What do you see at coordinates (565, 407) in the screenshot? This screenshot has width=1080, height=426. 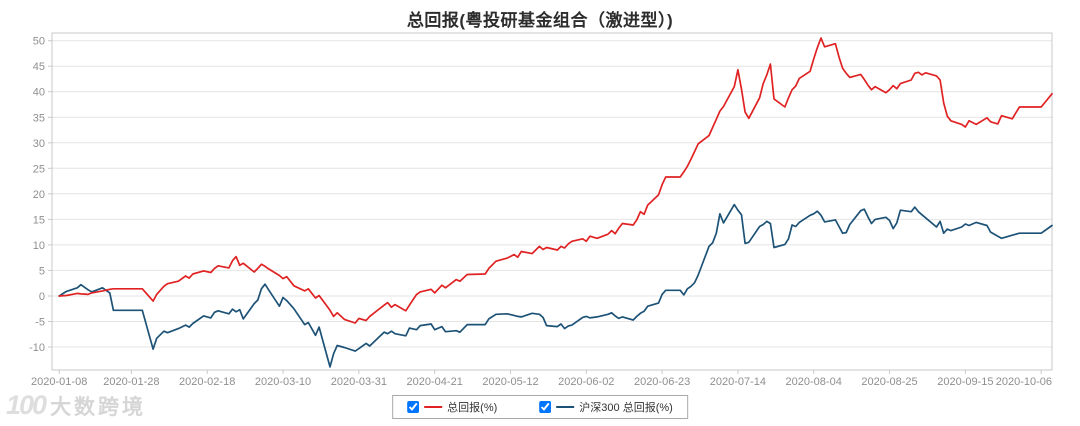 I see `legend-line-sample-blue` at bounding box center [565, 407].